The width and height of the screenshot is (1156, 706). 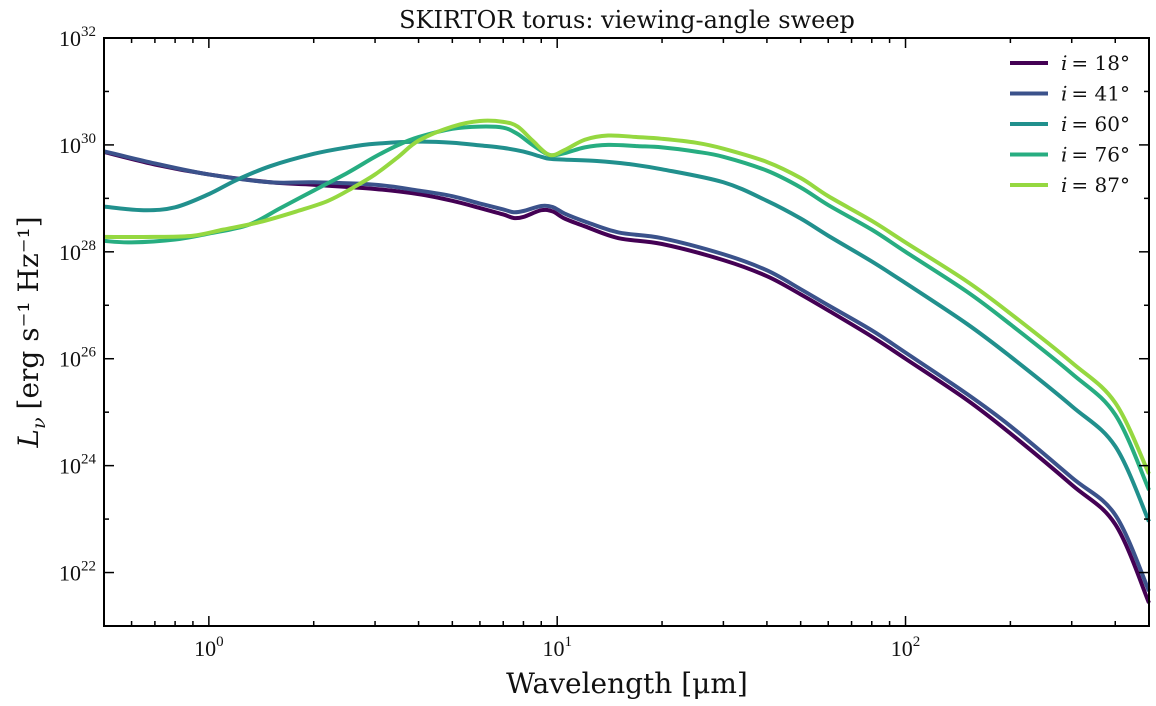 I want to click on y-tick-label: 1024, so click(x=78, y=465).